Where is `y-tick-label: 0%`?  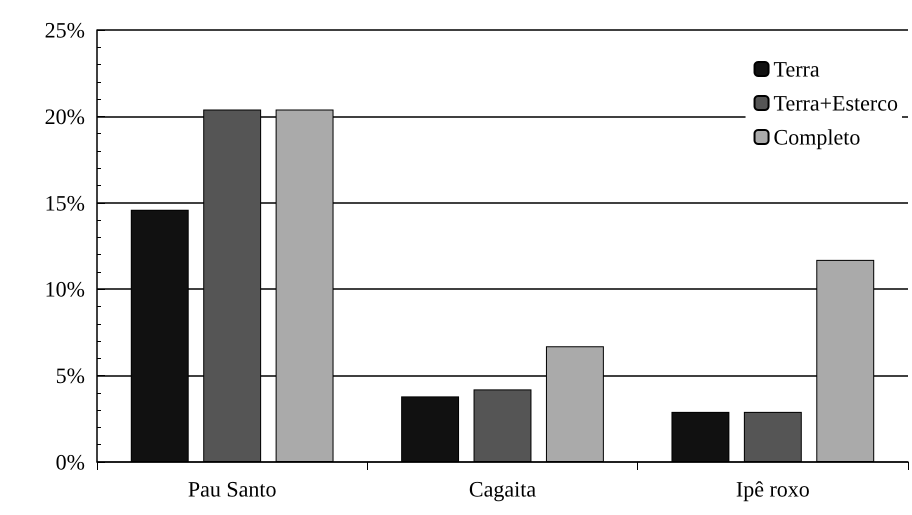
y-tick-label: 0% is located at coordinates (70, 462).